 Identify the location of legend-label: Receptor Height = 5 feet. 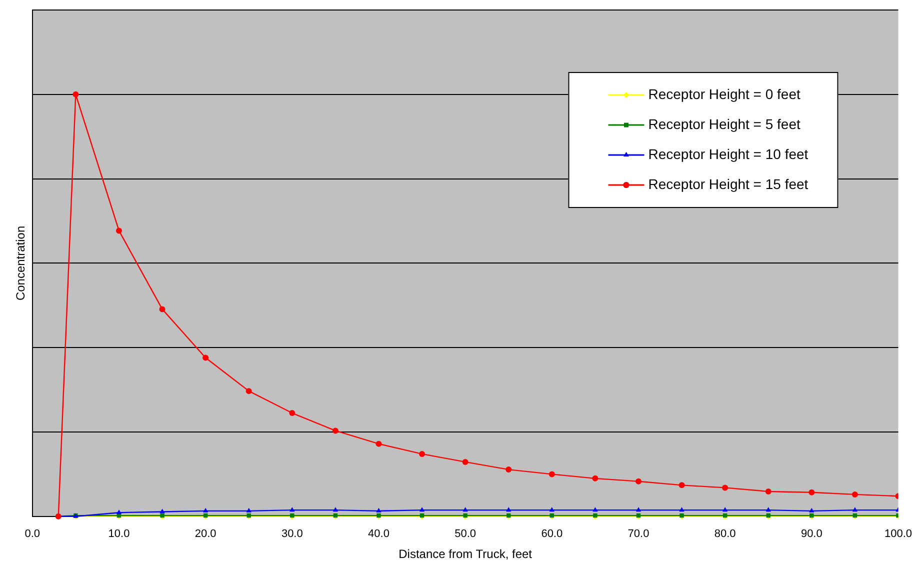
(724, 124).